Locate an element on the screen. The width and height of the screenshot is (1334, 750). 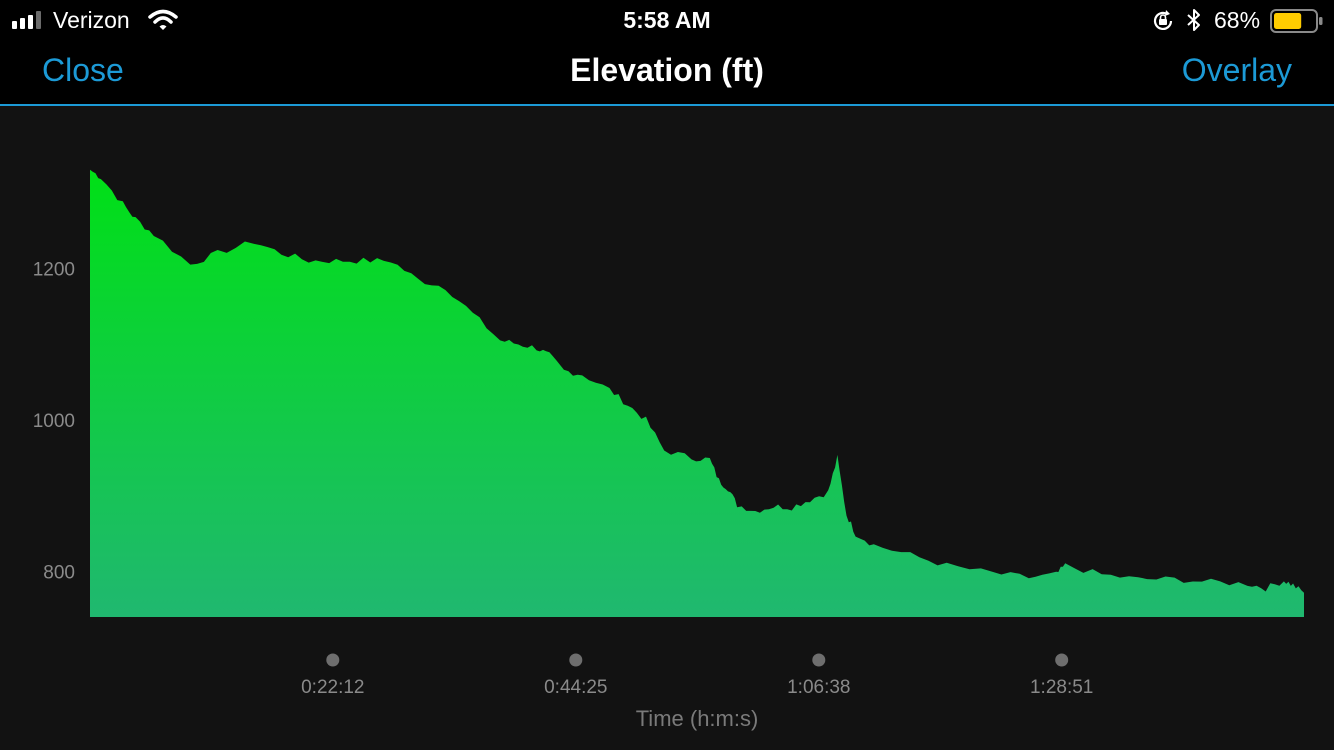
carrier-name: Verizon is located at coordinates (91, 20).